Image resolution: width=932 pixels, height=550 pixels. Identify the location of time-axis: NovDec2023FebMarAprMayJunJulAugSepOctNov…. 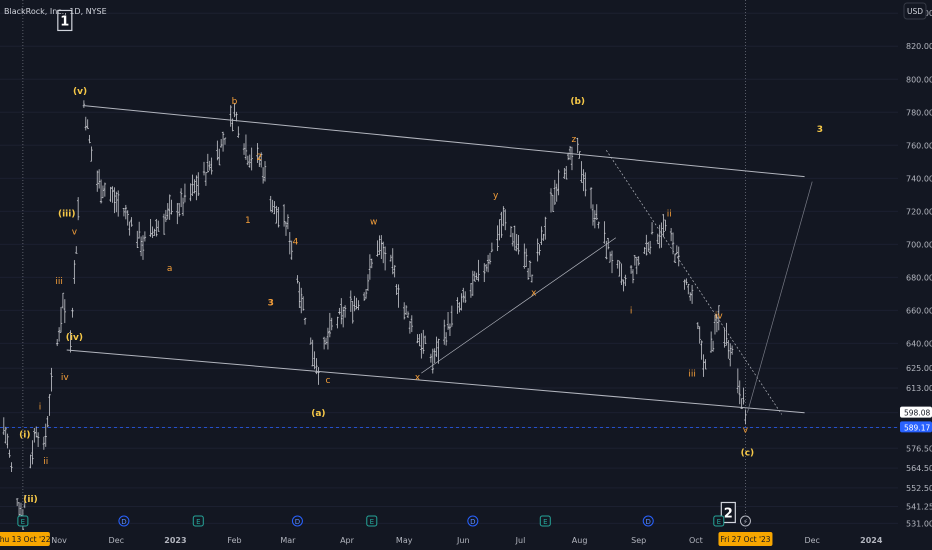
(466, 540).